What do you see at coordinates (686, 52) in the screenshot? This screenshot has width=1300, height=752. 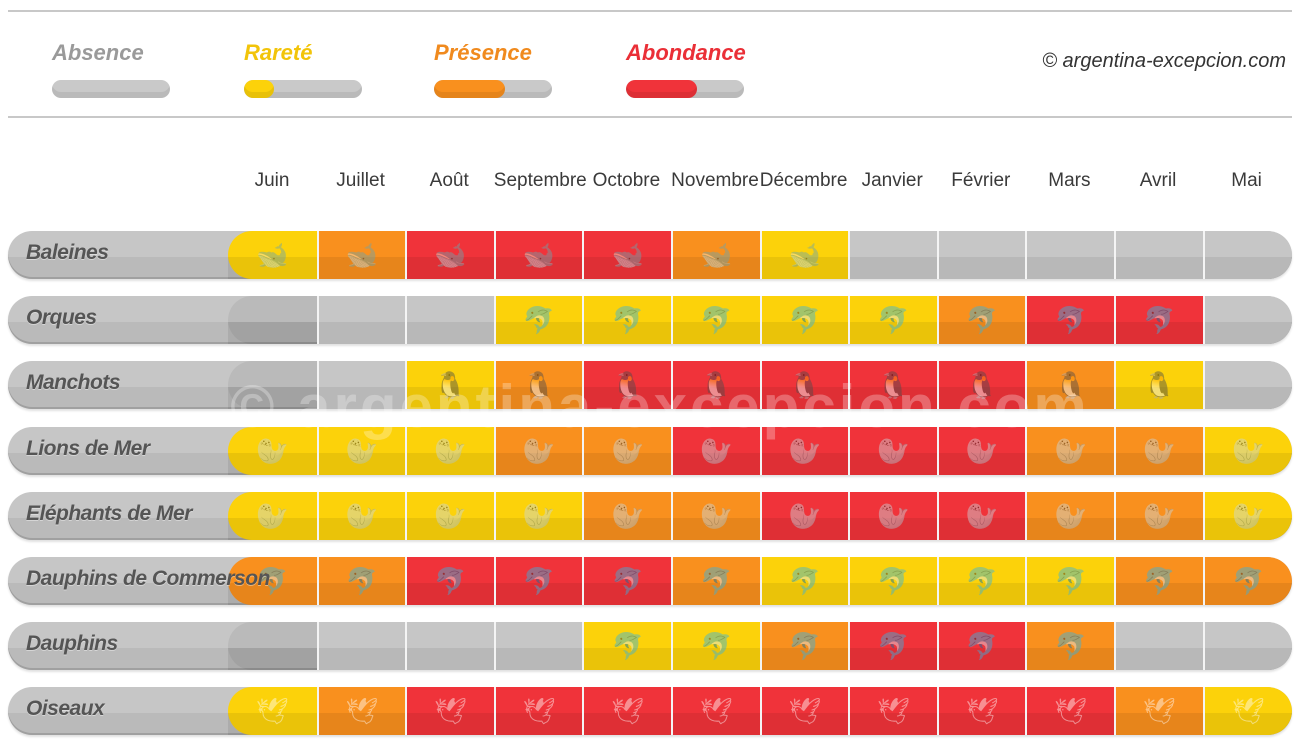 I see `legend-label-abondance: Abondance` at bounding box center [686, 52].